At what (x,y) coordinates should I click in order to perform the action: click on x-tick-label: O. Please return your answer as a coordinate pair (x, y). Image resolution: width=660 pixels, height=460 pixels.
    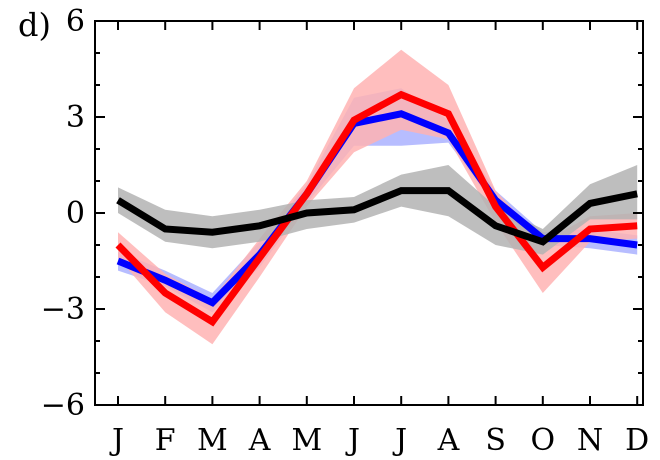
    Looking at the image, I should click on (542, 440).